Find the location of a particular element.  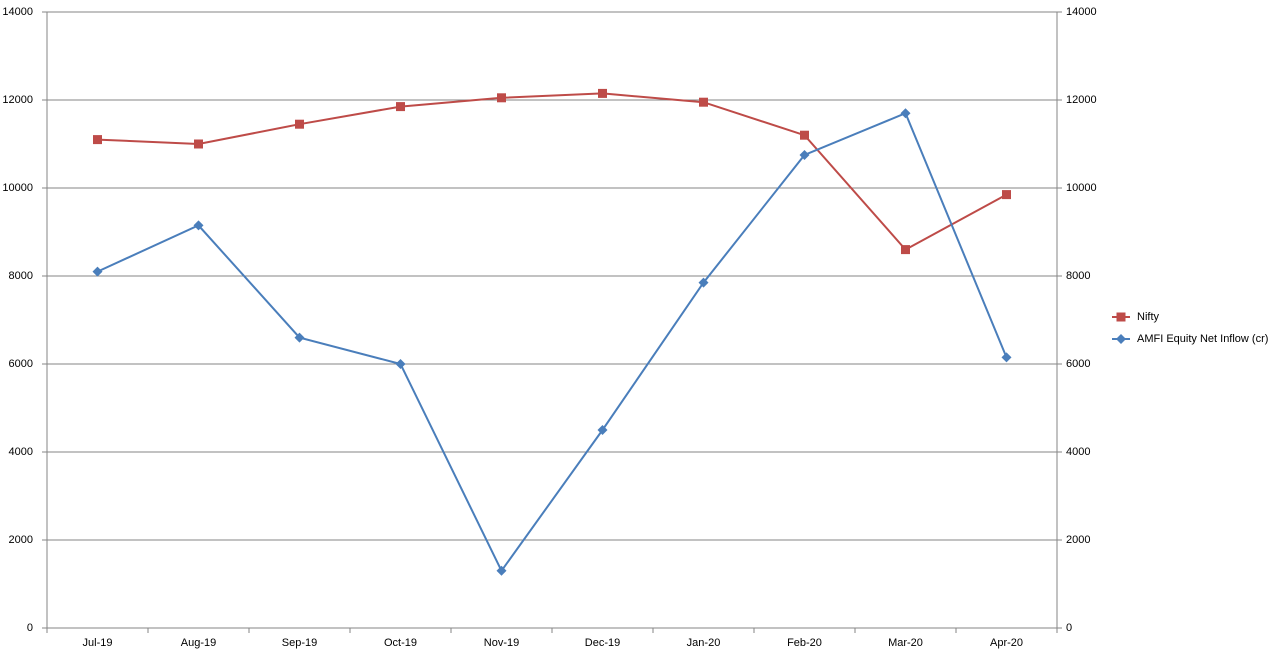

legend-label: AMFI Equity Net Inflow (cr) is located at coordinates (1202, 339).